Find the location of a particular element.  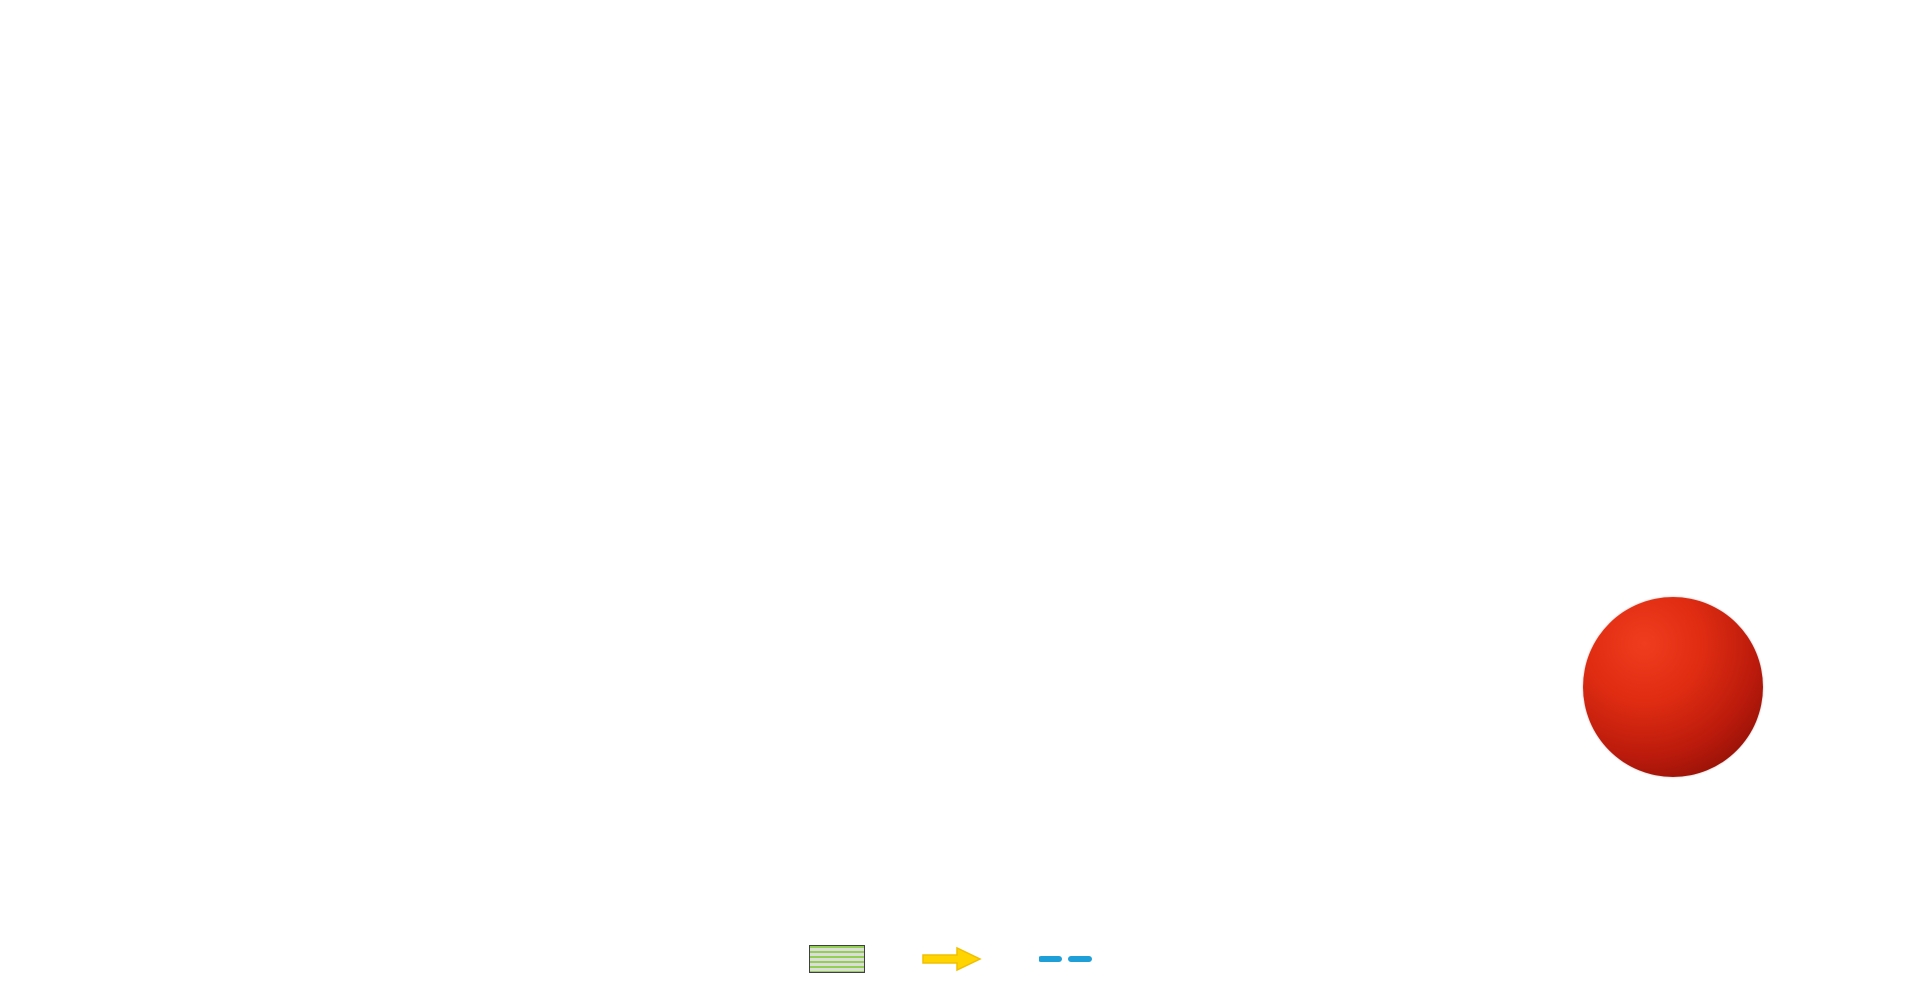

legend-item-salary is located at coordinates (842, 959).